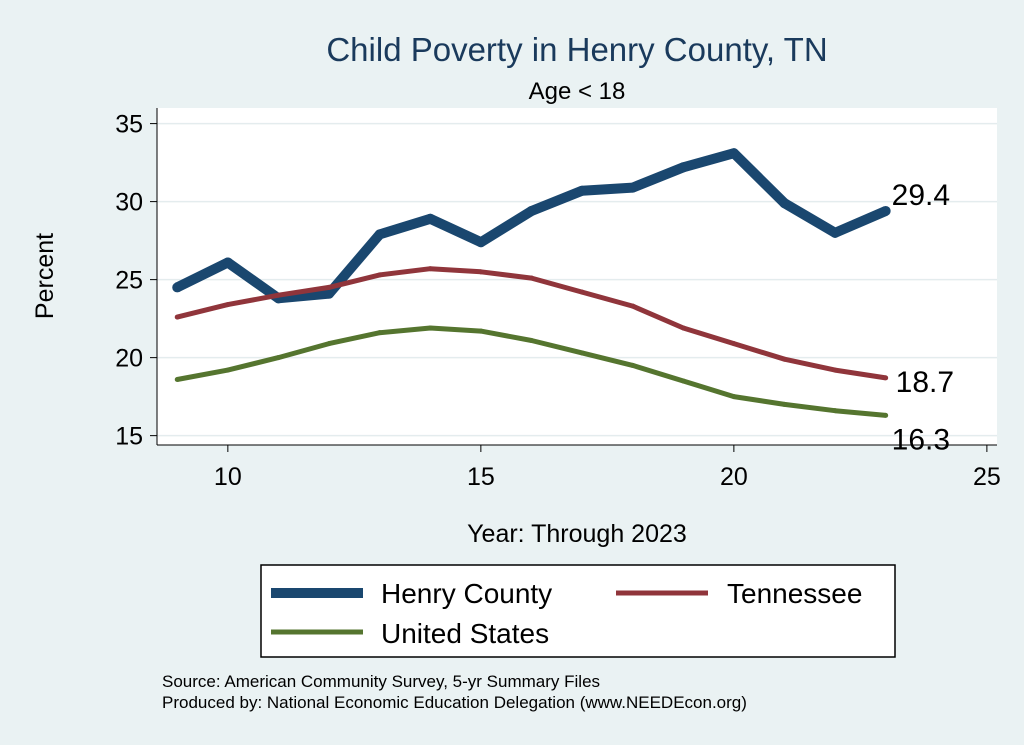  I want to click on legend-label-henry-county: Henry County, so click(466, 593).